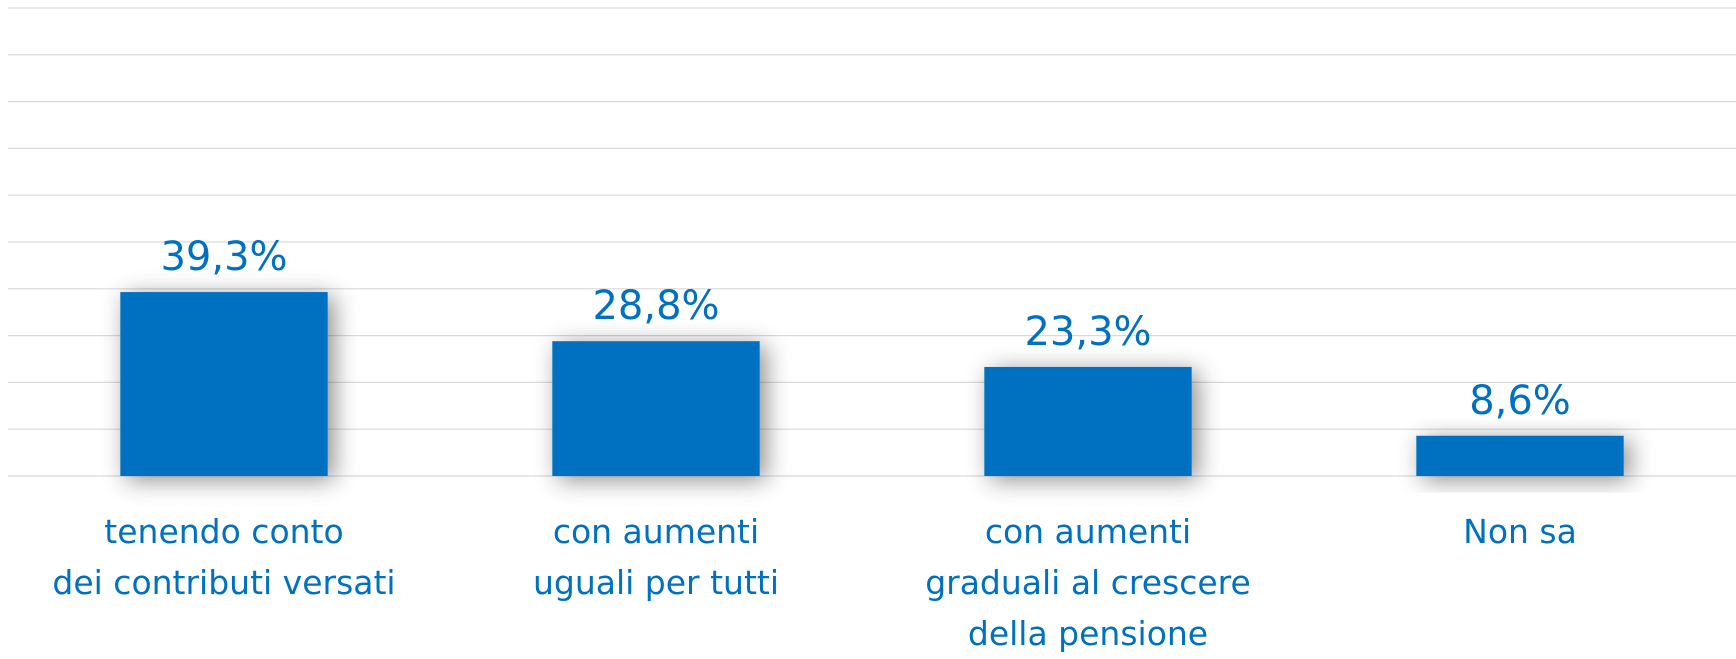 The image size is (1736, 659). I want to click on x-tick-label: tenendo conto dei contributi versati, so click(224, 557).